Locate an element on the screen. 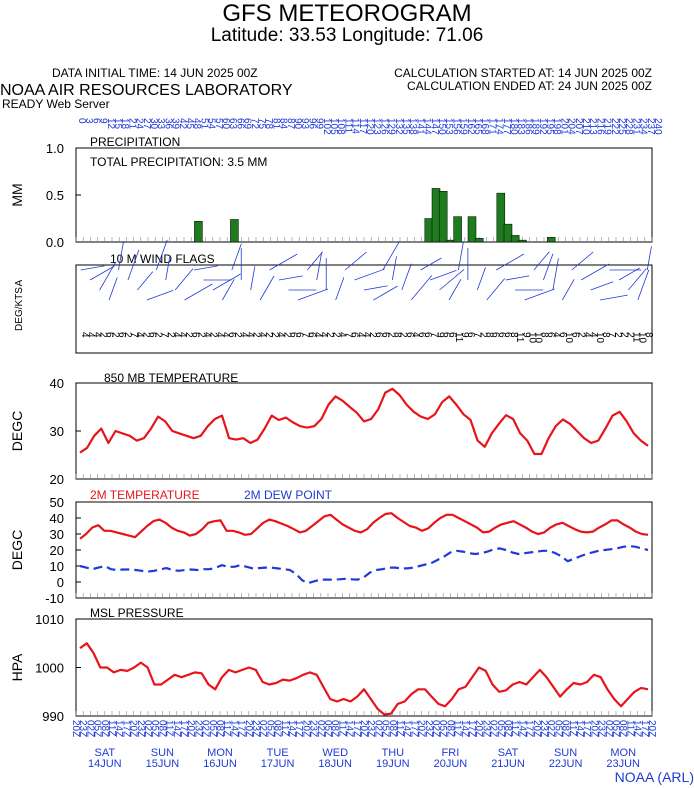  temp850-ytick-label: 40 is located at coordinates (57, 383).